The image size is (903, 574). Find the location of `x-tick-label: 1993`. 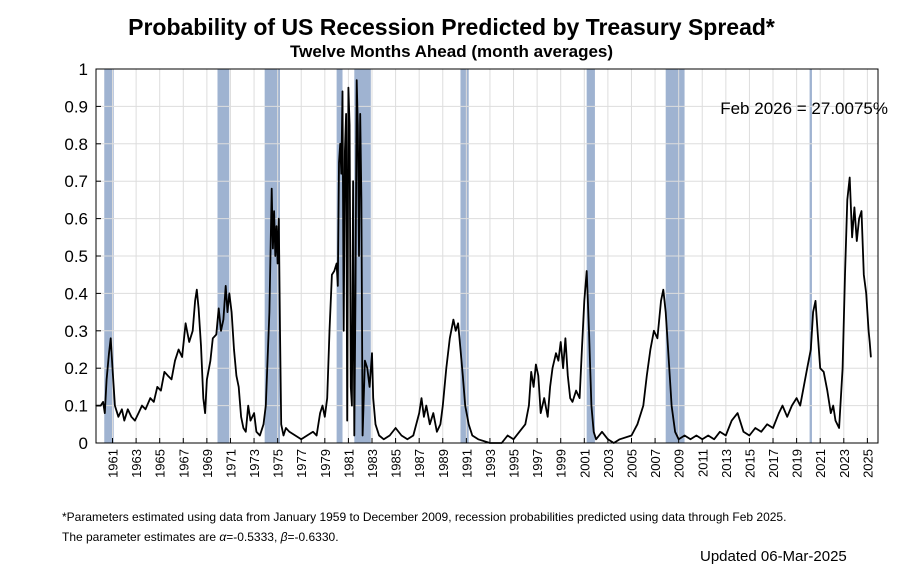

x-tick-label: 1993 is located at coordinates (490, 463).